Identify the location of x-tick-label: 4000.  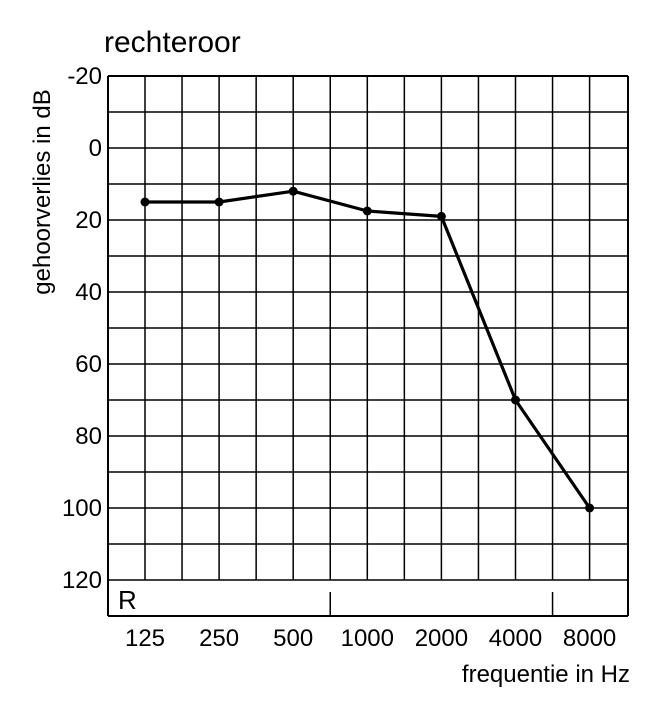
(515, 638).